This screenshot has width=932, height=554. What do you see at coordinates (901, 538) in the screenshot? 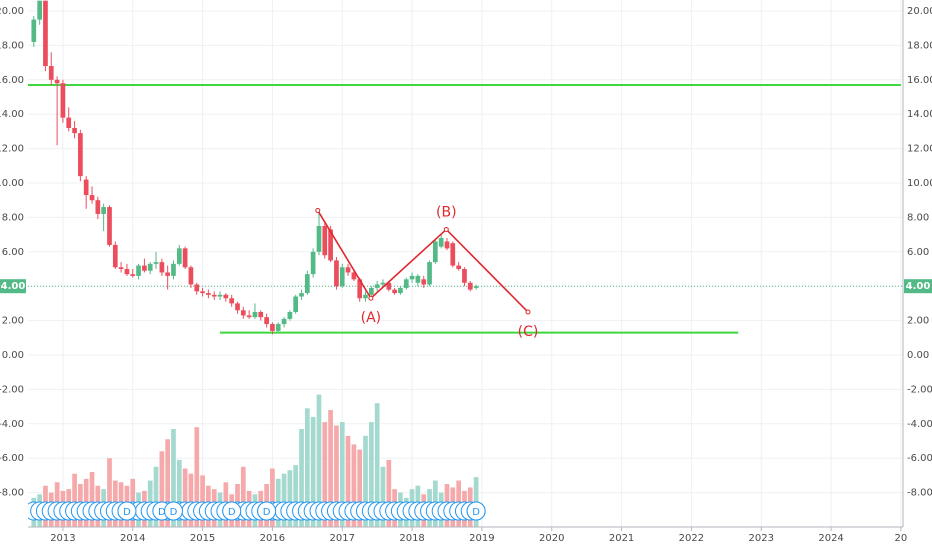
I see `x-tick-label: 20` at bounding box center [901, 538].